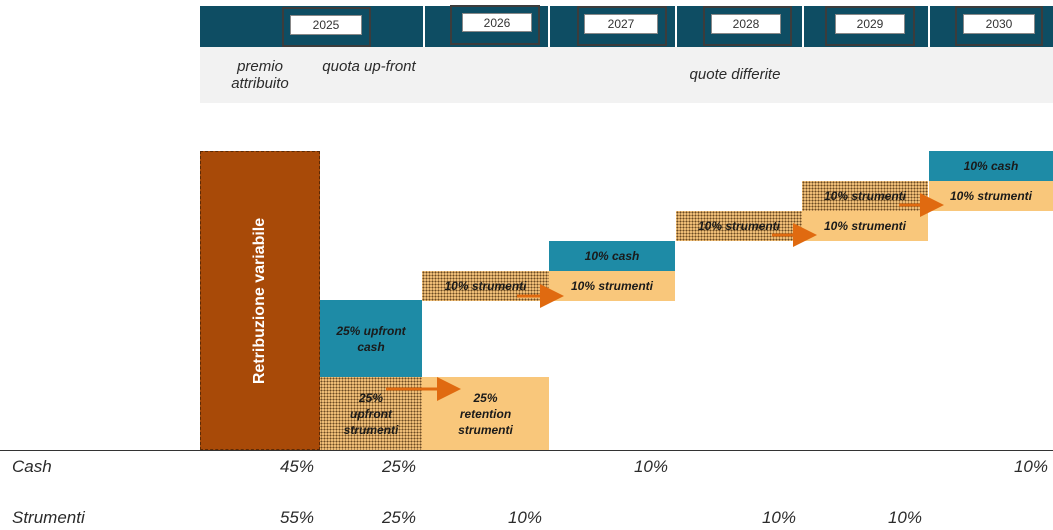 This screenshot has height=530, width=1053. What do you see at coordinates (260, 75) in the screenshot?
I see `premio-attribuito-label: premio attribuito` at bounding box center [260, 75].